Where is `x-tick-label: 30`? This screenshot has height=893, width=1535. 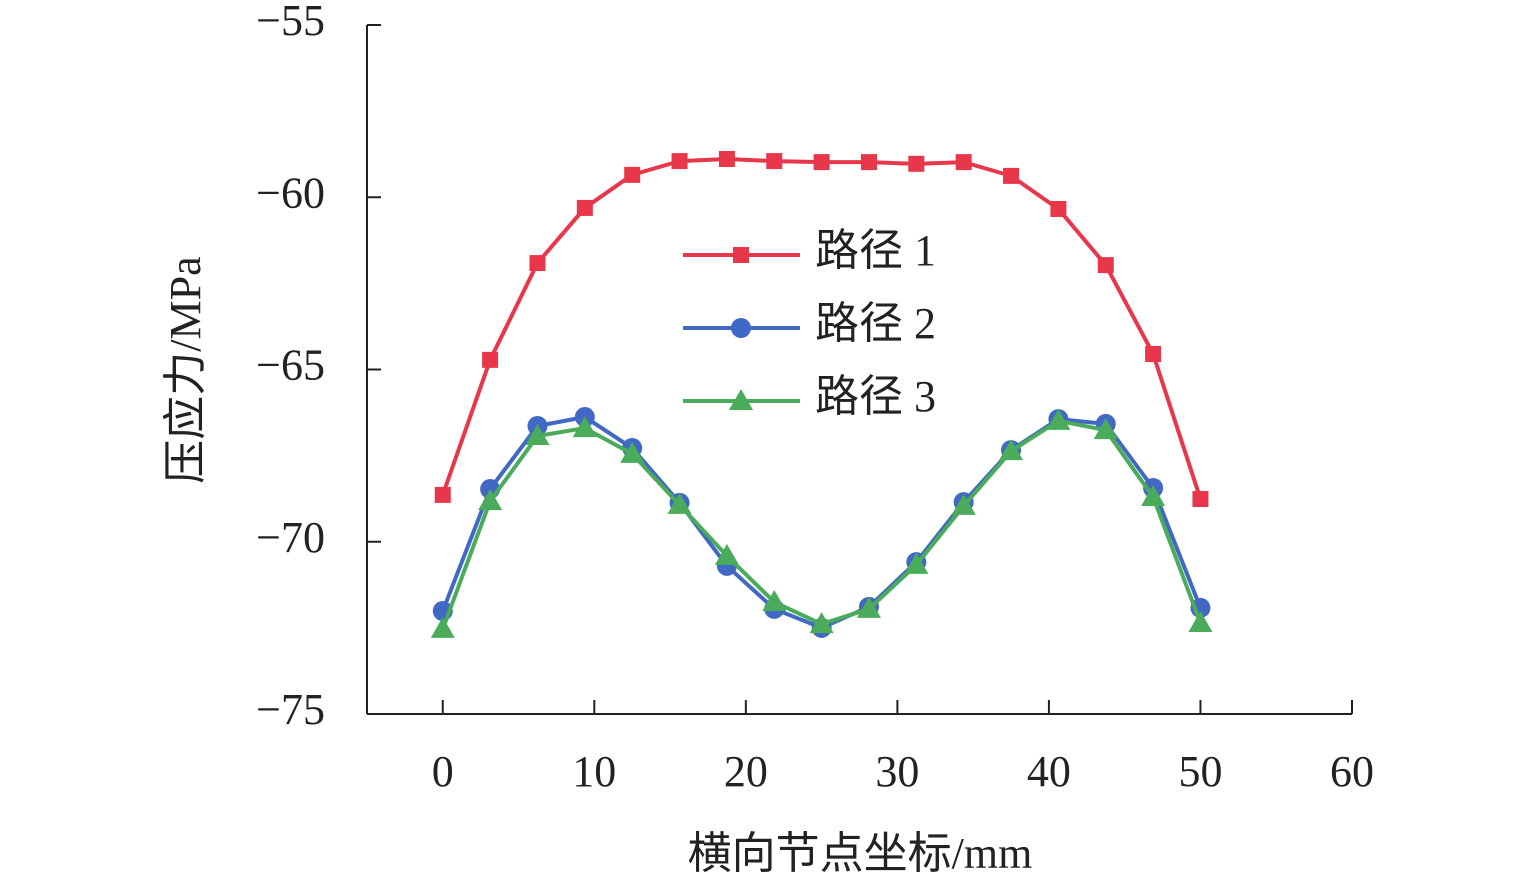 x-tick-label: 30 is located at coordinates (897, 771).